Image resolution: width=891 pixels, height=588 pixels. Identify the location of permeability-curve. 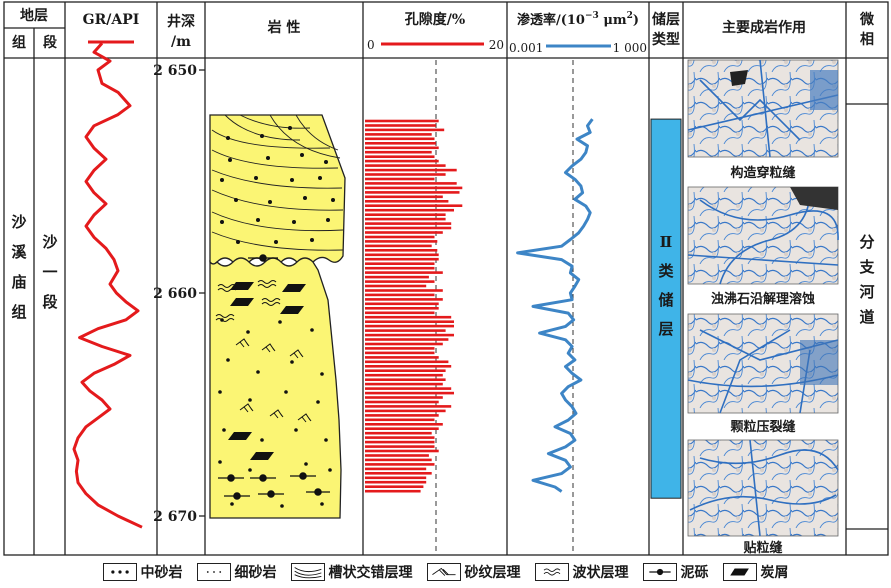
(555, 305).